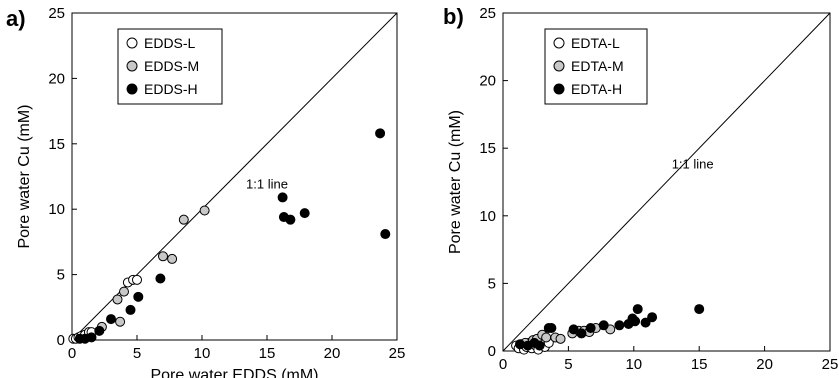 Image resolution: width=839 pixels, height=378 pixels. I want to click on series-edds-m, so click(153, 268).